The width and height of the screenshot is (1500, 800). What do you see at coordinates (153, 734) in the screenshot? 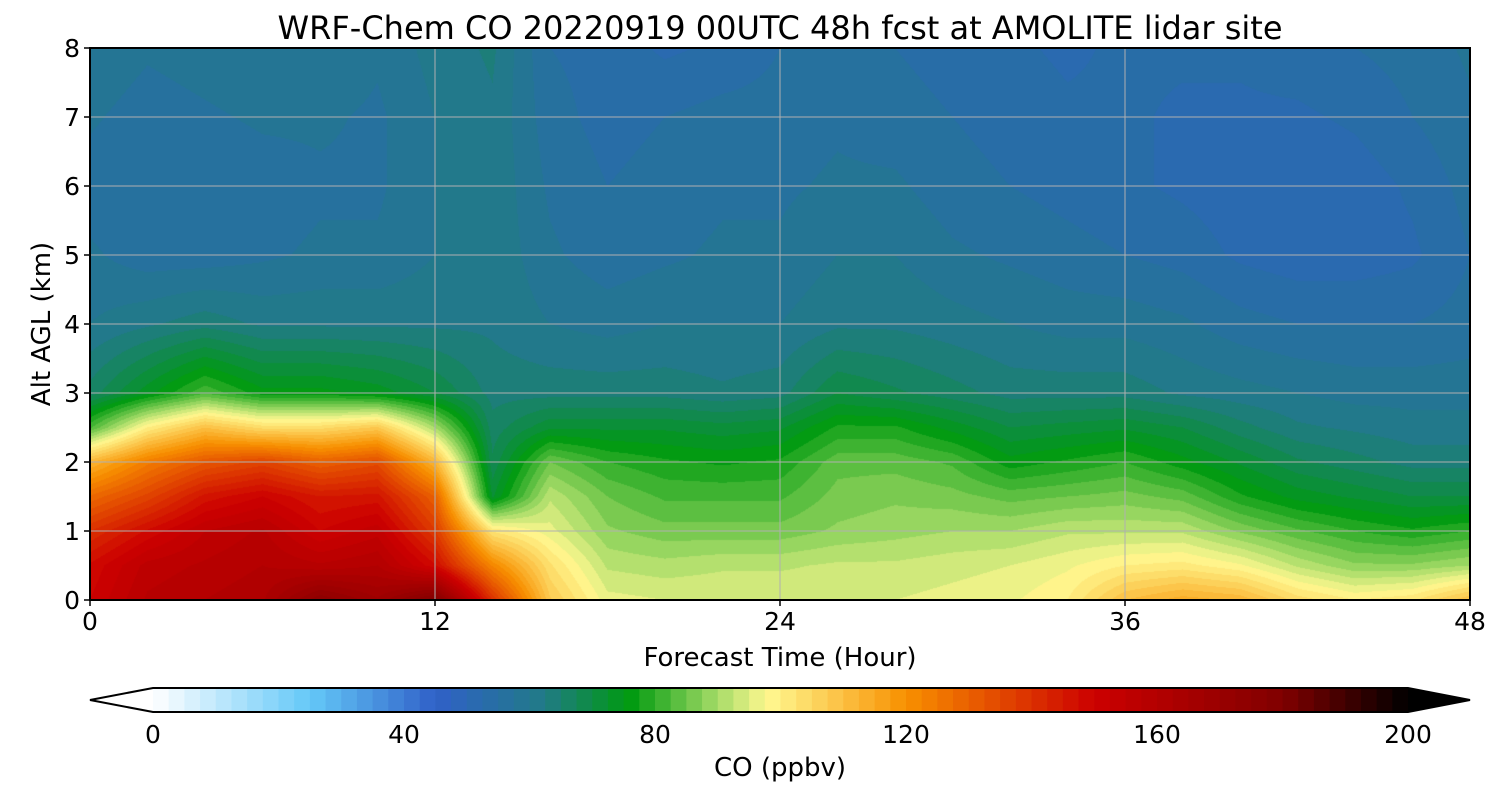
I see `colorbar-tick-label: 0` at bounding box center [153, 734].